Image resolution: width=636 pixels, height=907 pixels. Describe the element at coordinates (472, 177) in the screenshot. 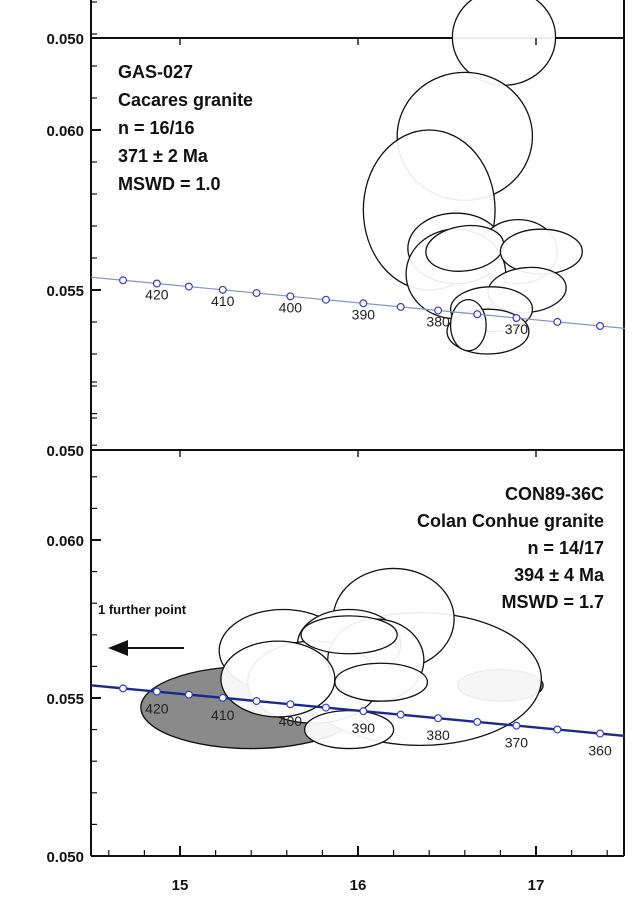

I see `ellipse-group-top` at that location.